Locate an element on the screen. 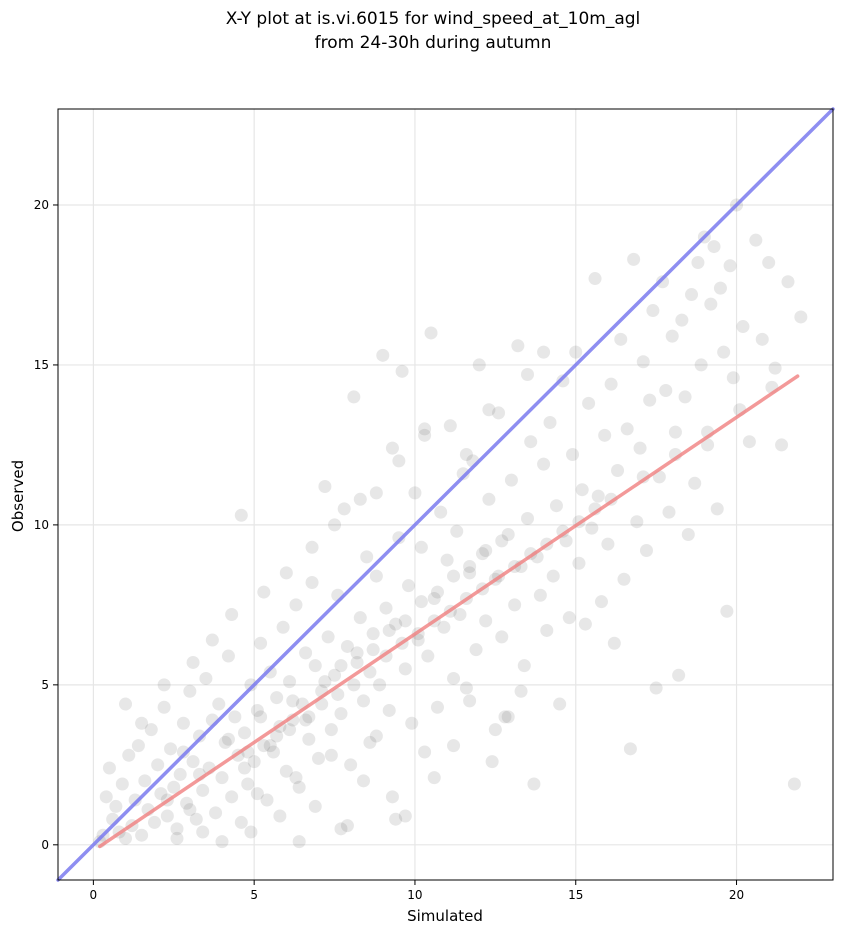 This screenshot has height=934, width=843. x-tick-label: 10 is located at coordinates (414, 895).